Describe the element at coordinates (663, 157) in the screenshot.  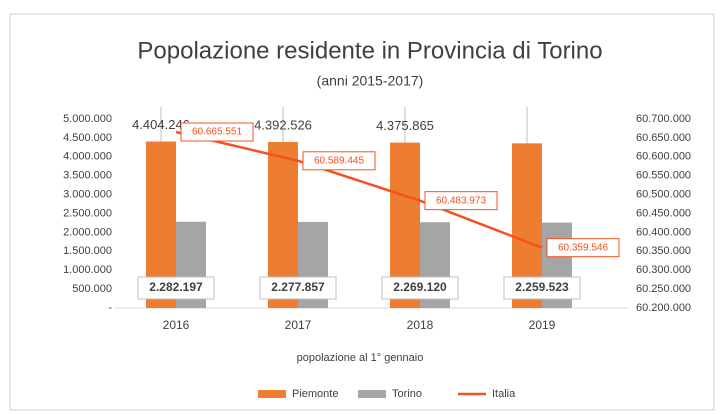
I see `y2-tick-label: 60.600.000` at that location.